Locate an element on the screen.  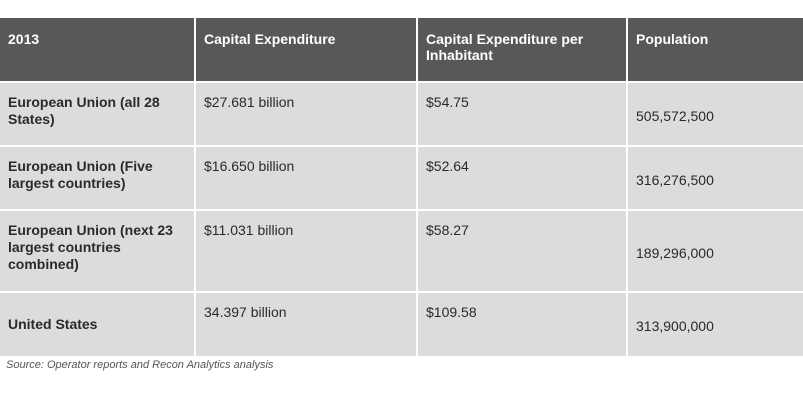
row-label: European Union (Five largest countries) is located at coordinates (98, 177).